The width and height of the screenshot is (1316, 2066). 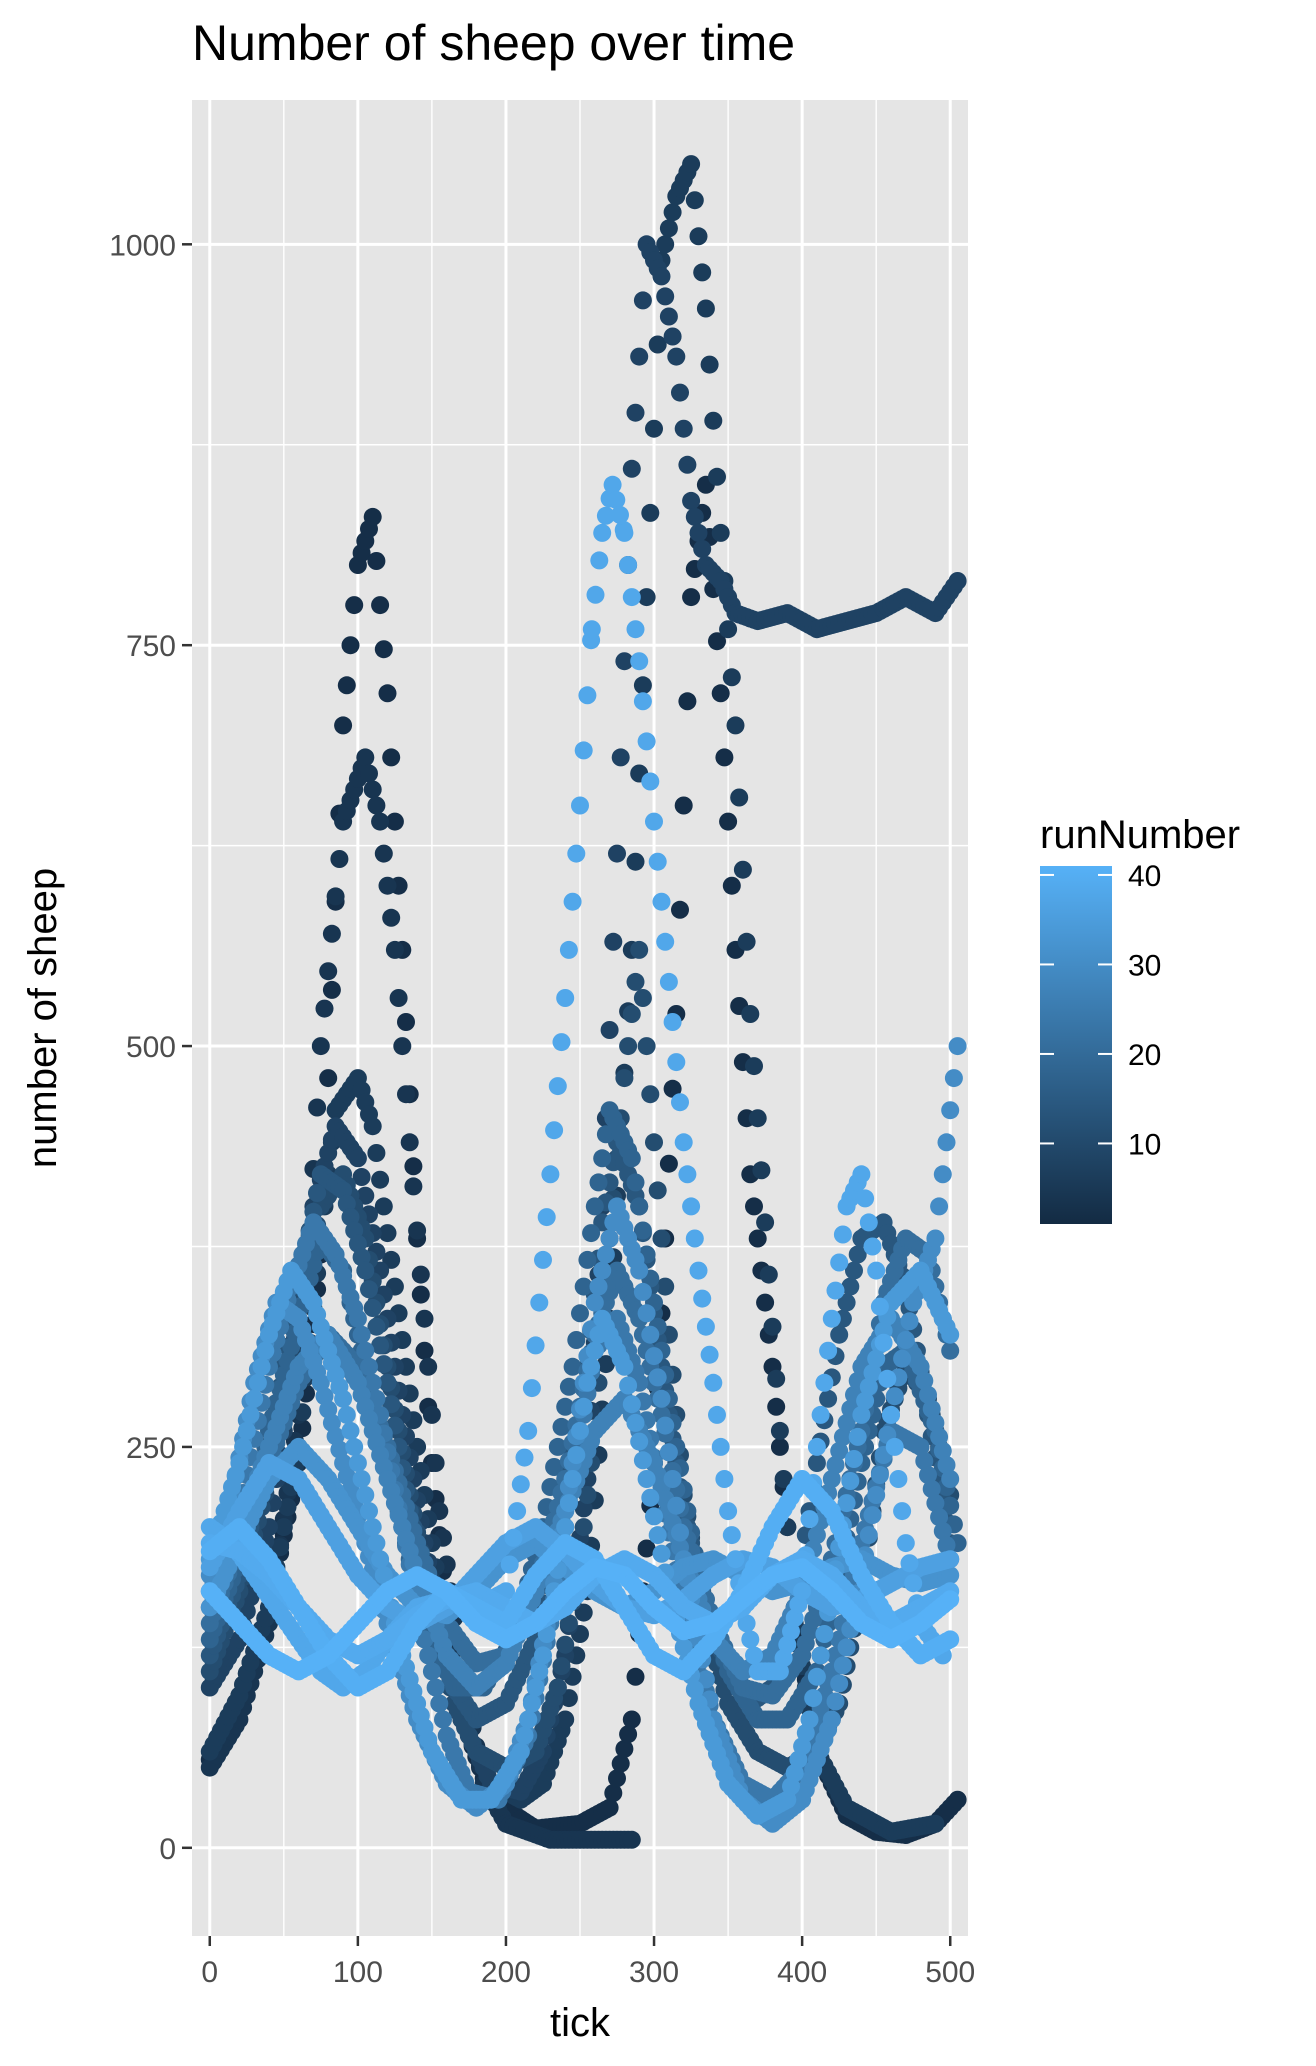 I want to click on colorbar-label: 20, so click(x=1144, y=1055).